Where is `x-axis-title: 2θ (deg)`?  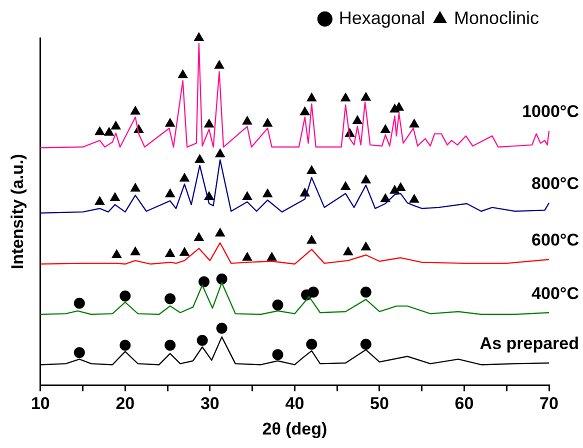 x-axis-title: 2θ (deg) is located at coordinates (295, 428).